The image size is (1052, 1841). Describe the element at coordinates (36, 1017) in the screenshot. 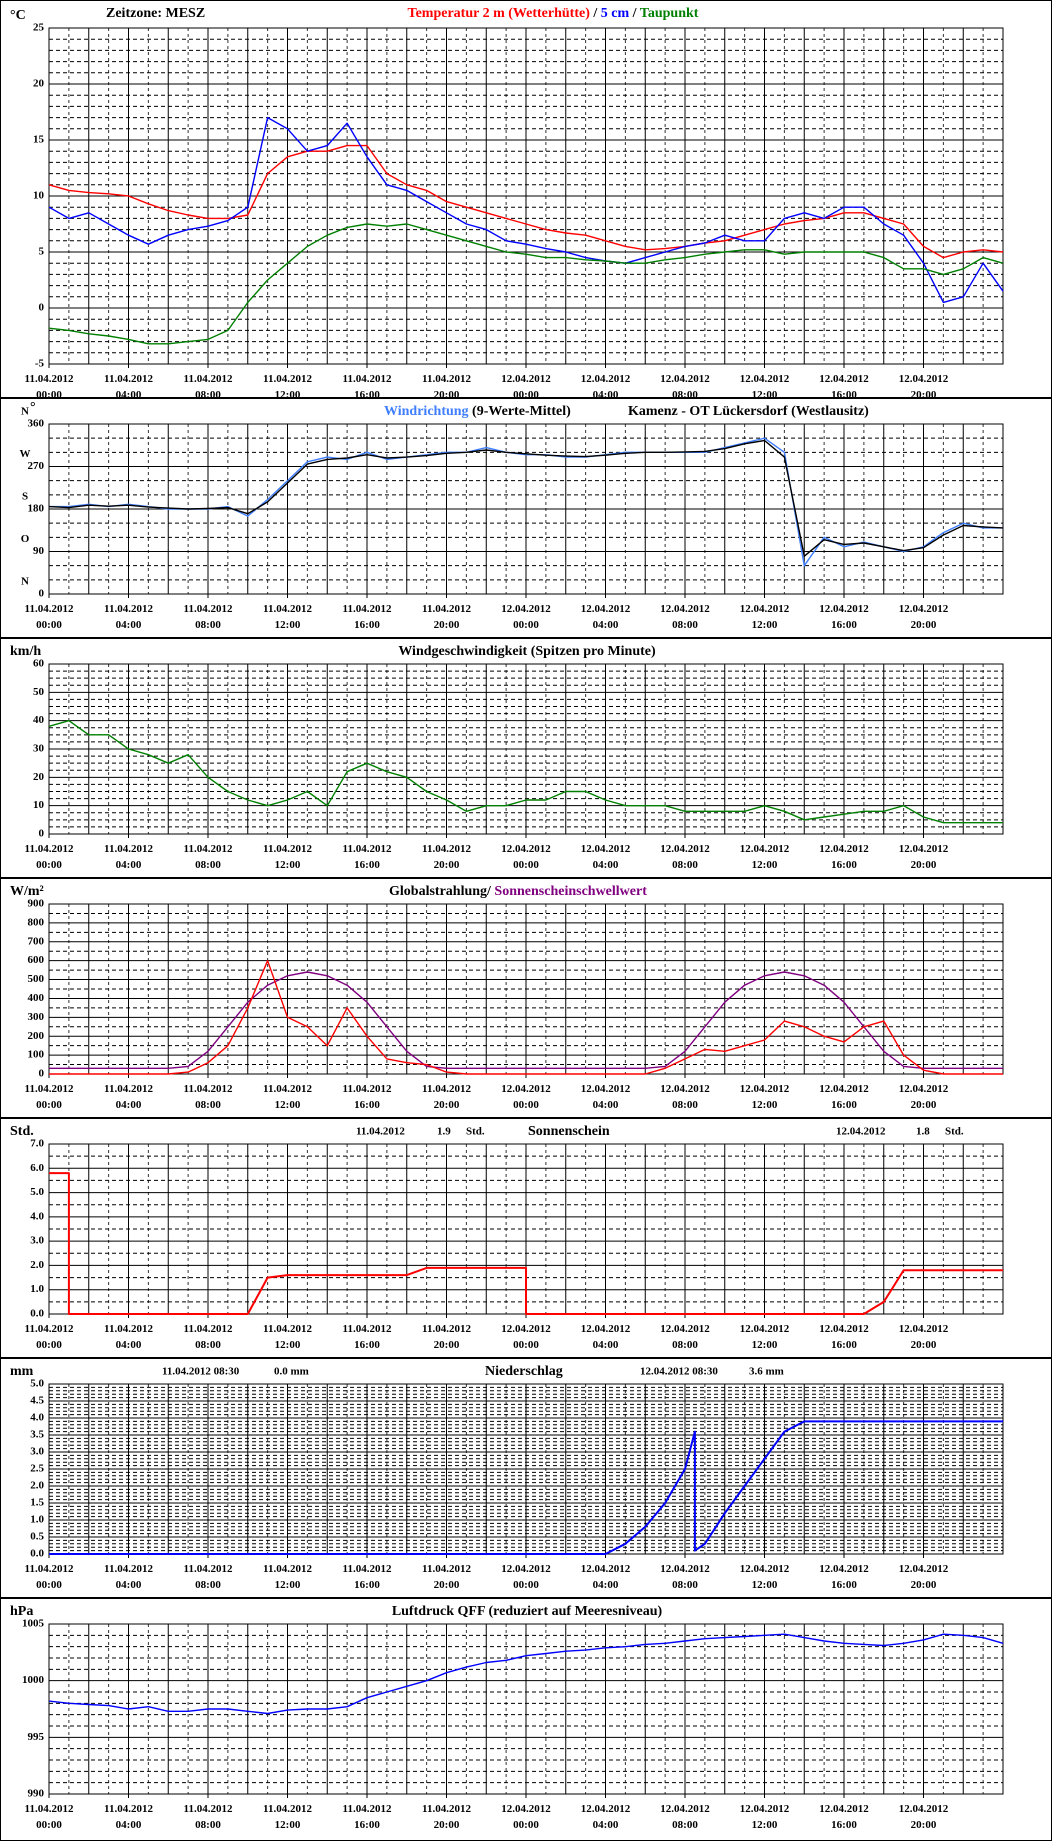

I see `y-tick-label: 300` at that location.